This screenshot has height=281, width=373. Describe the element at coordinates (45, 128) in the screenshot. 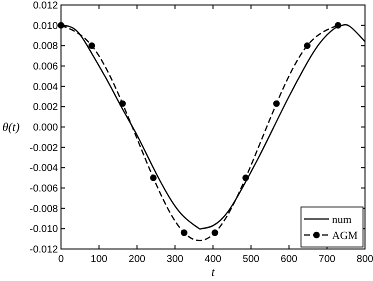

I see `y-tick-label: 0.000` at that location.